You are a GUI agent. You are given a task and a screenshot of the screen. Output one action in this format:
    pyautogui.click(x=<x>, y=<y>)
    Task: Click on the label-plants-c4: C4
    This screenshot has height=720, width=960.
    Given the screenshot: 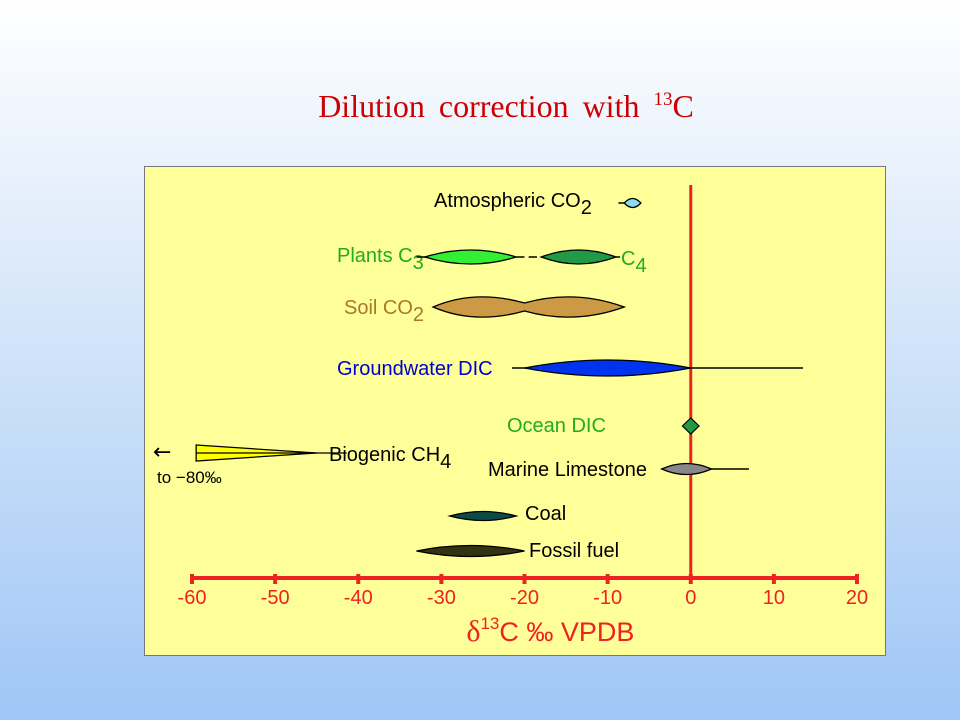 What is the action you would take?
    pyautogui.click(x=634, y=262)
    